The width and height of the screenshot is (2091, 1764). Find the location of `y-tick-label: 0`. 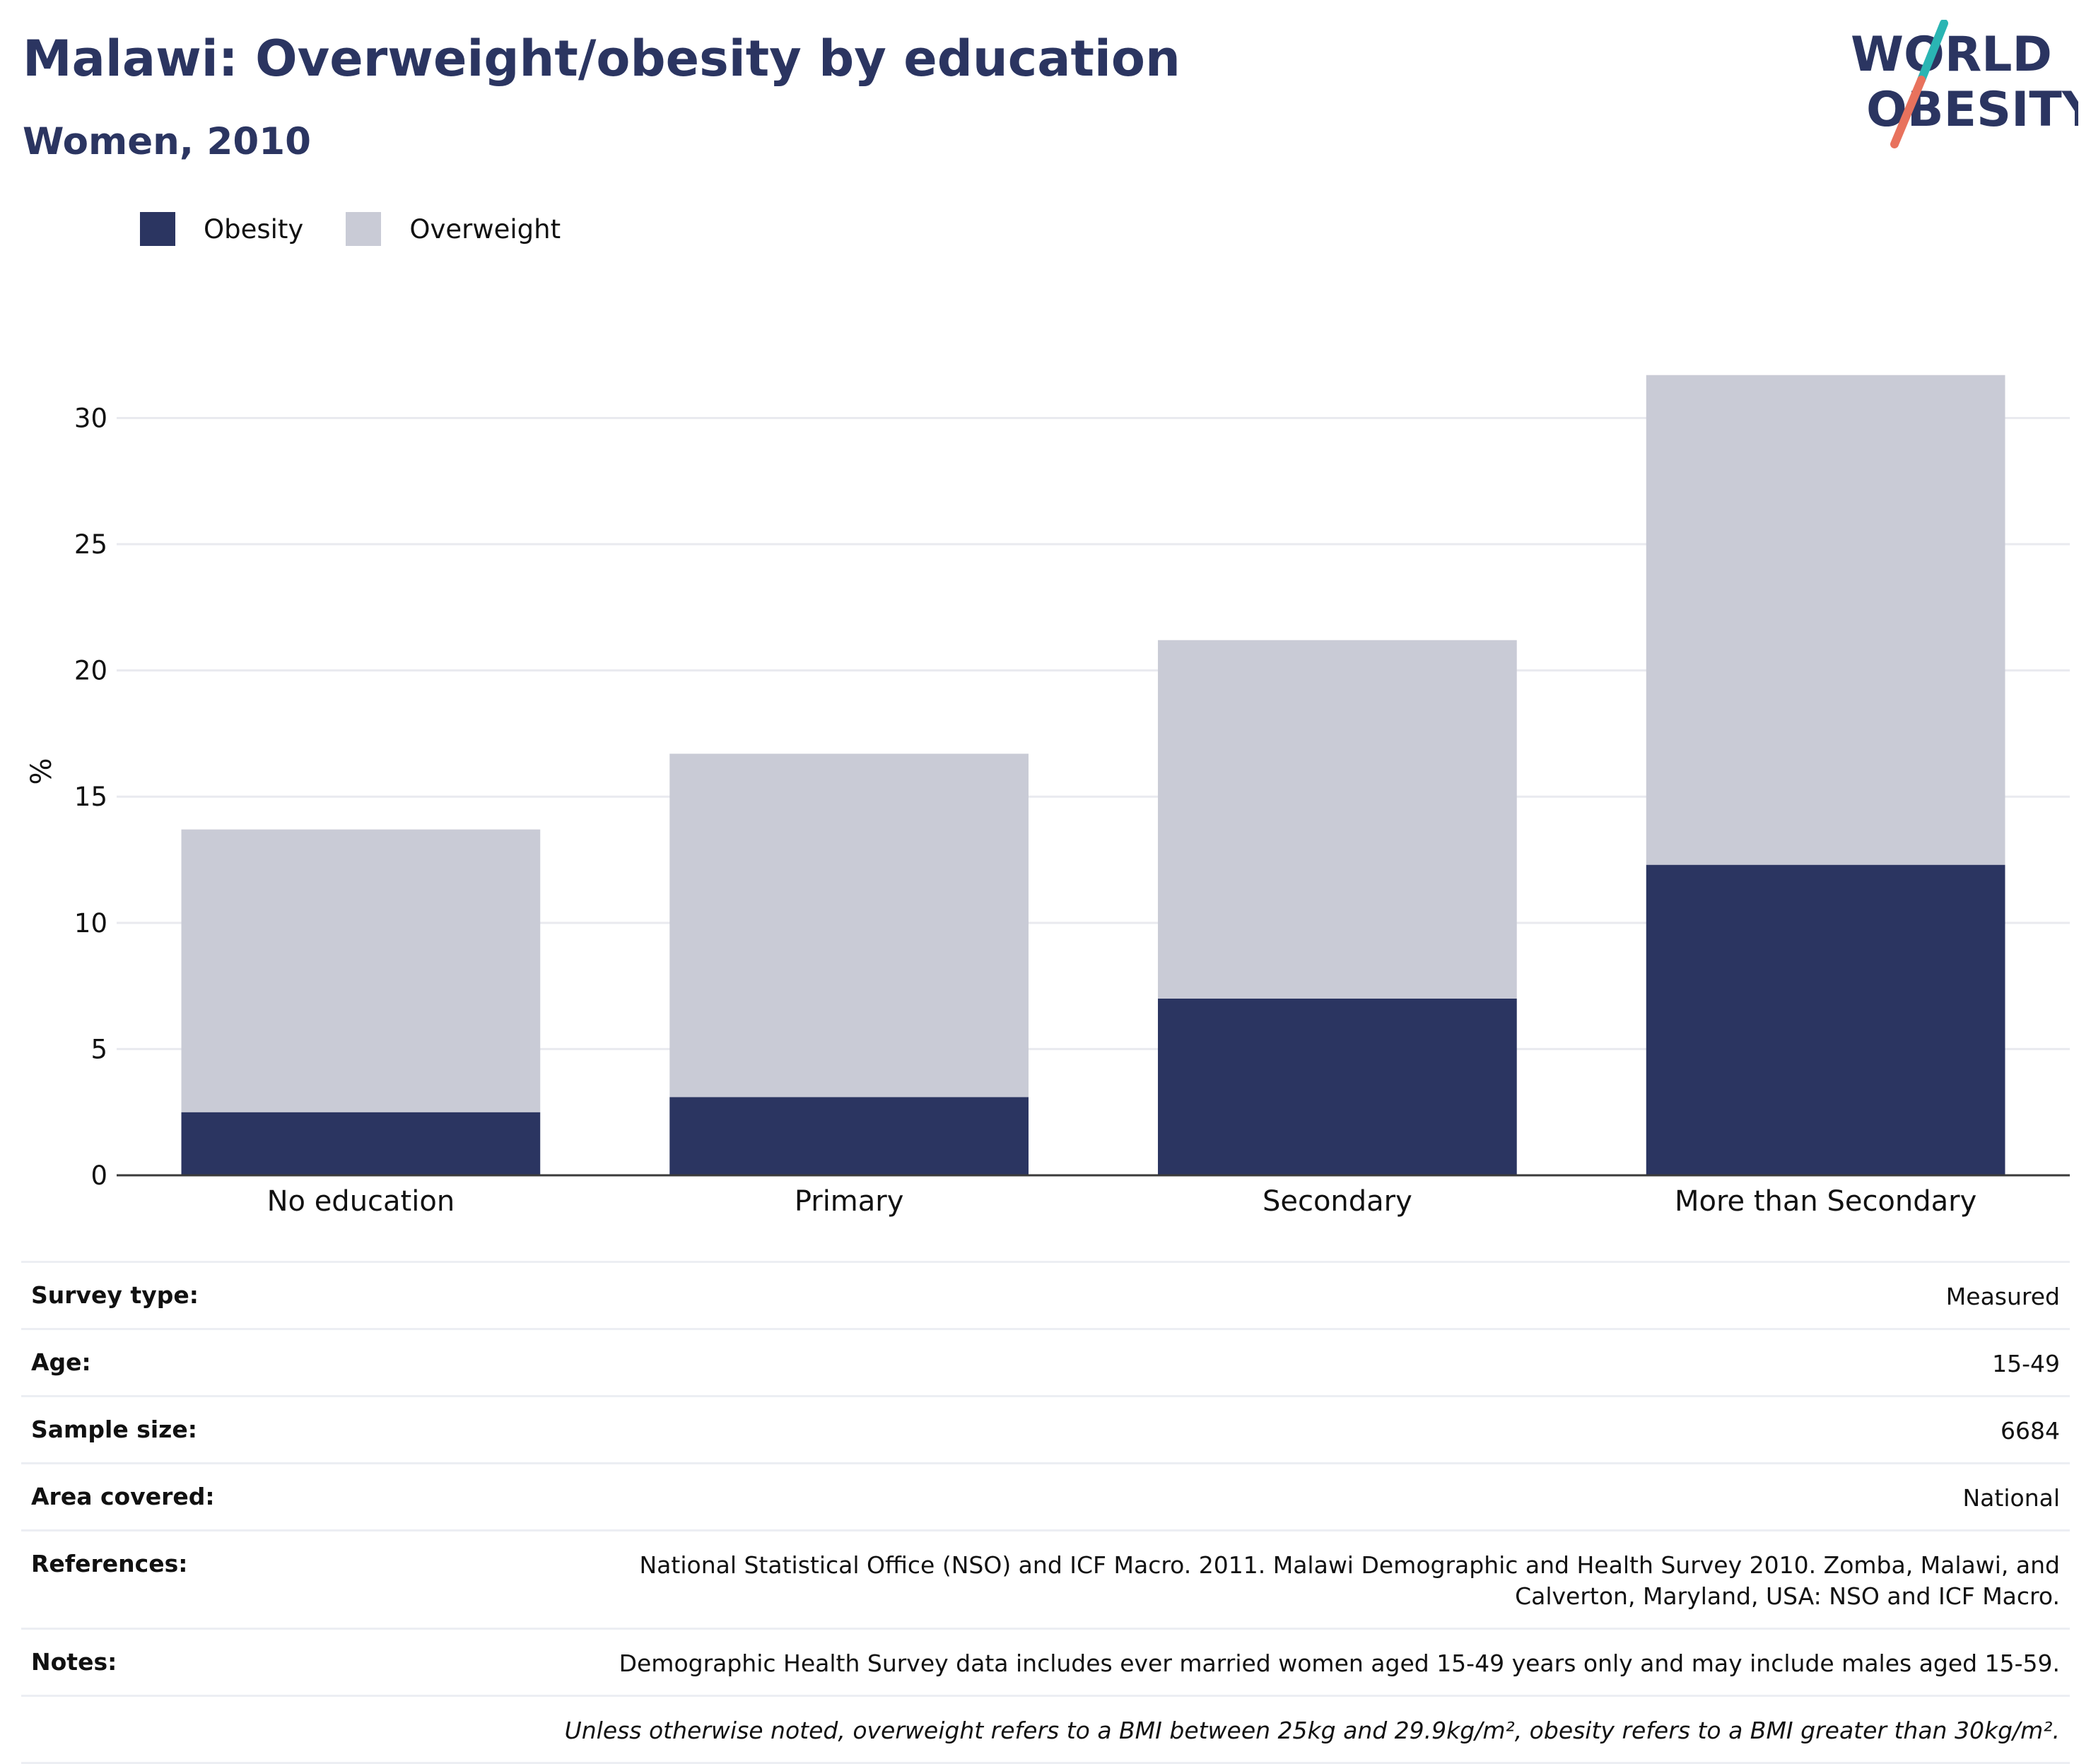

y-tick-label: 0 is located at coordinates (98, 1175).